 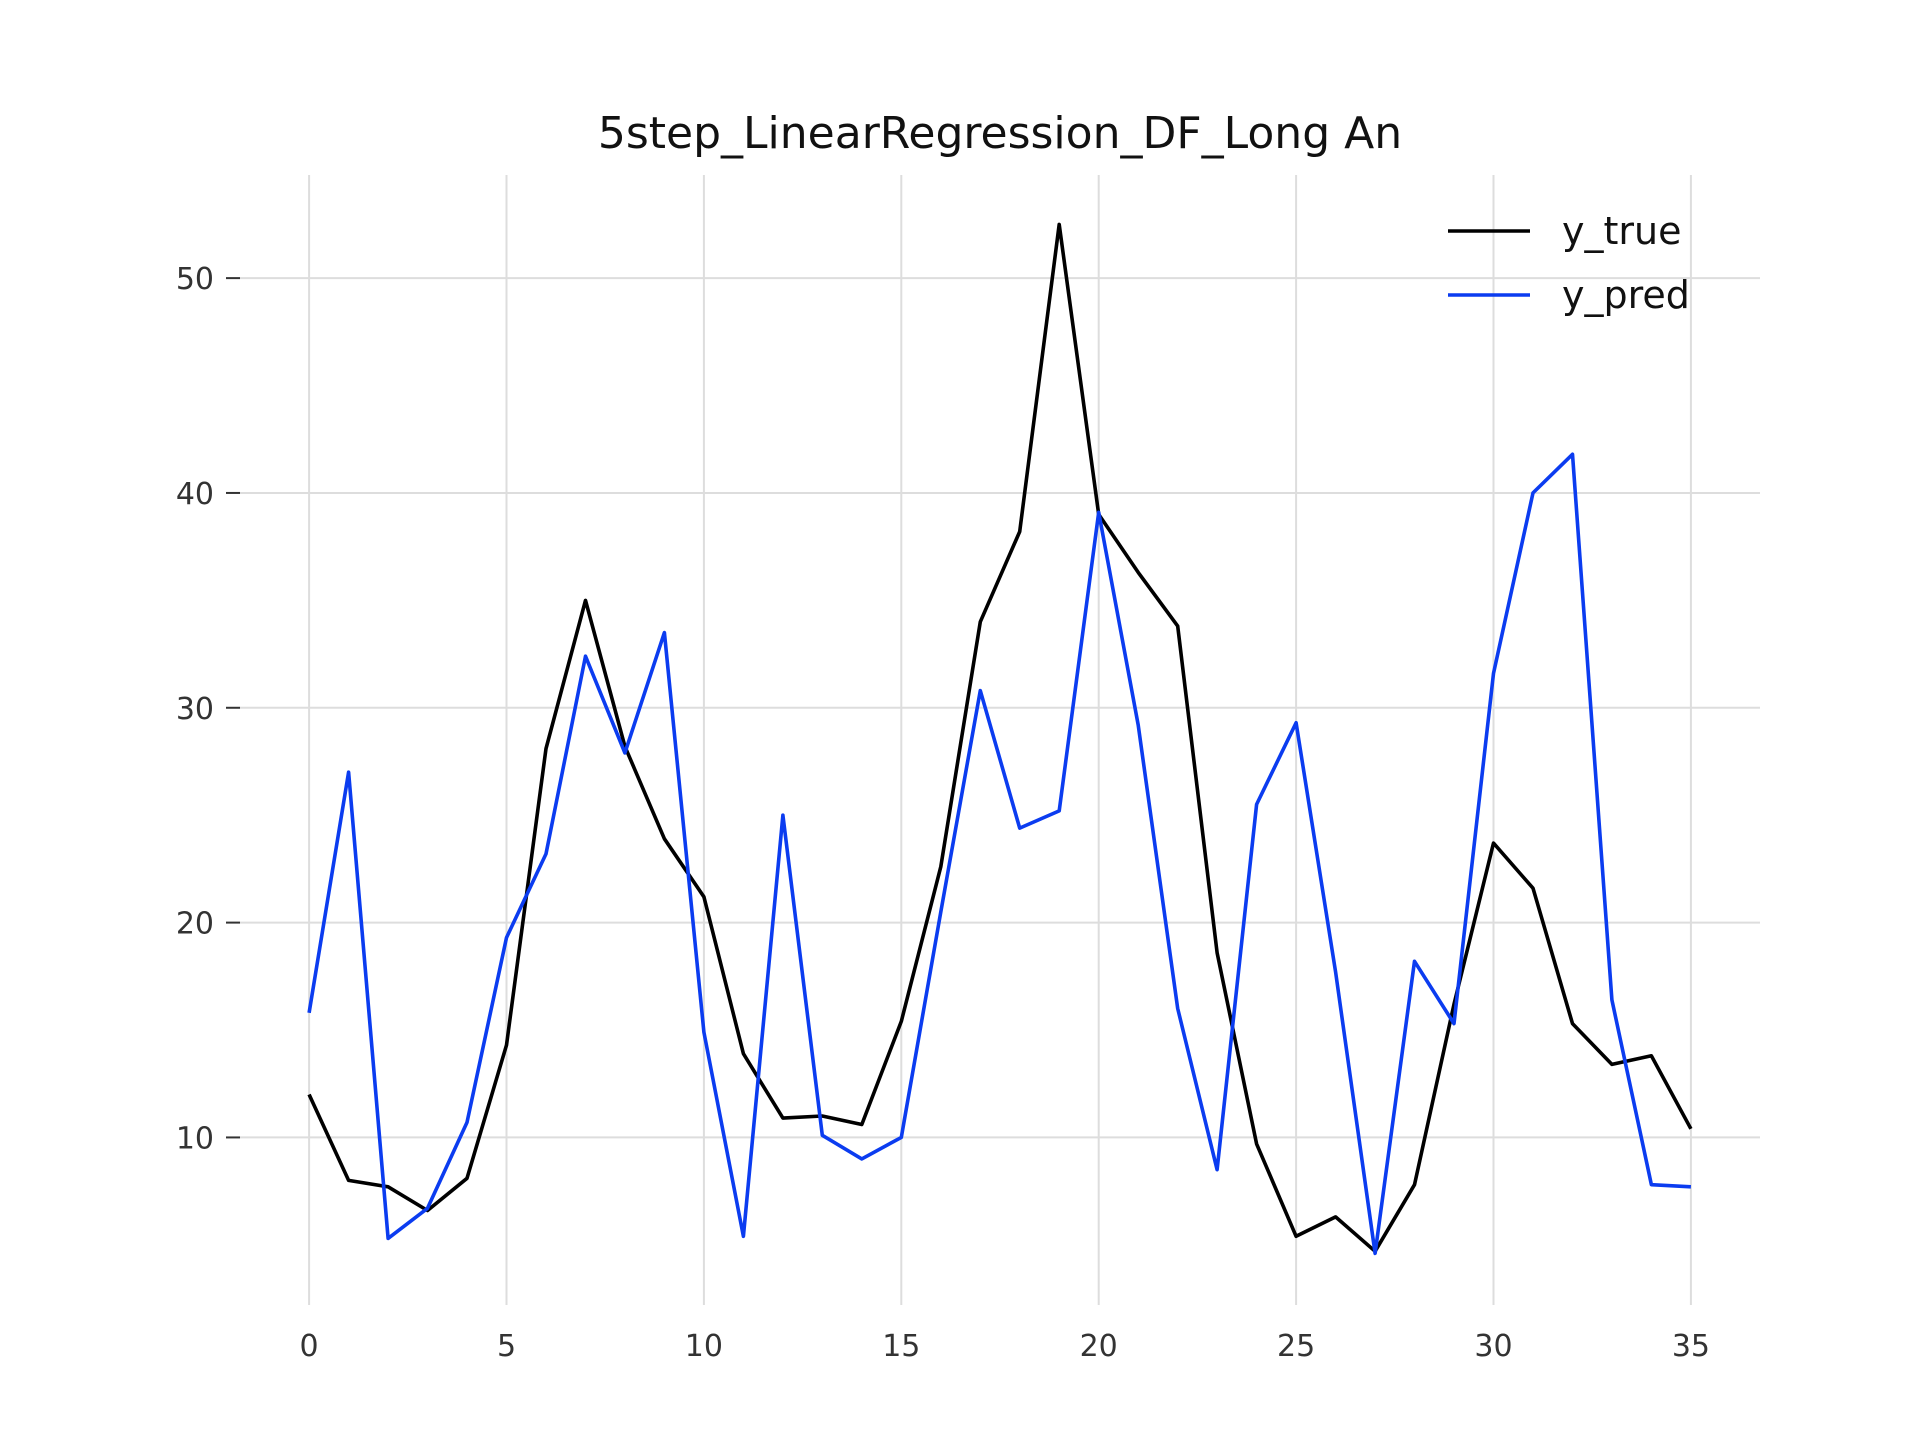 What do you see at coordinates (195, 1138) in the screenshot?
I see `y-tick-label: 10` at bounding box center [195, 1138].